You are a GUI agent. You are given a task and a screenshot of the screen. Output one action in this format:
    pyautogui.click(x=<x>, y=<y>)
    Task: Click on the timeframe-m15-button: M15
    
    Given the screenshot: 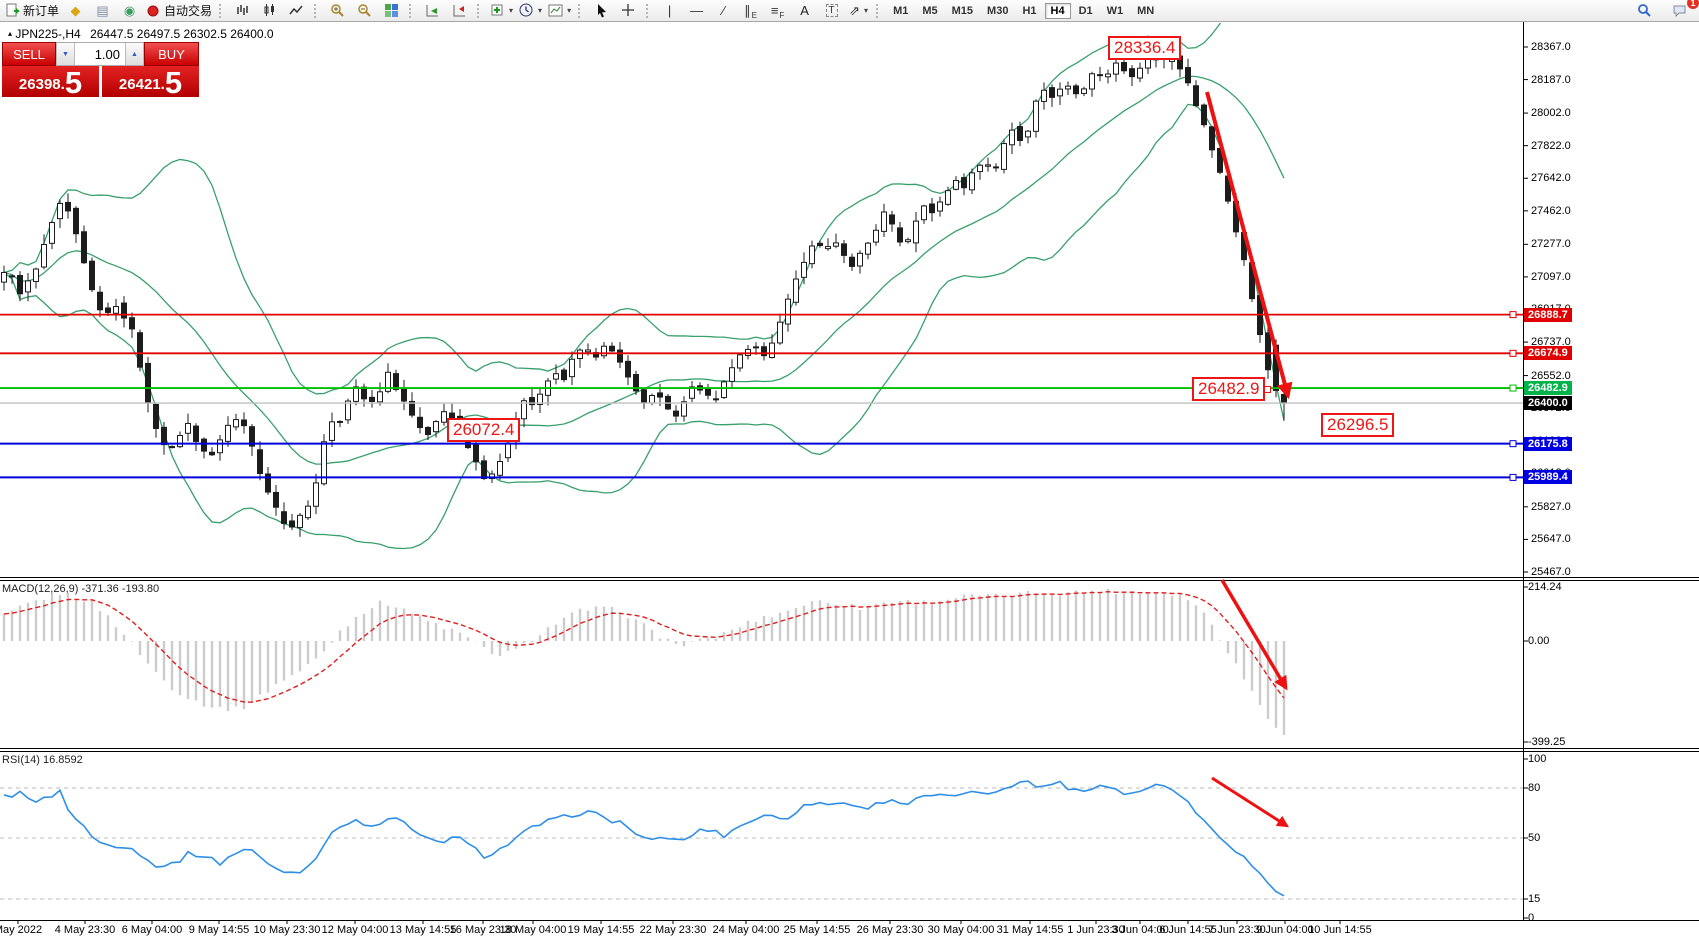 What is the action you would take?
    pyautogui.click(x=962, y=10)
    